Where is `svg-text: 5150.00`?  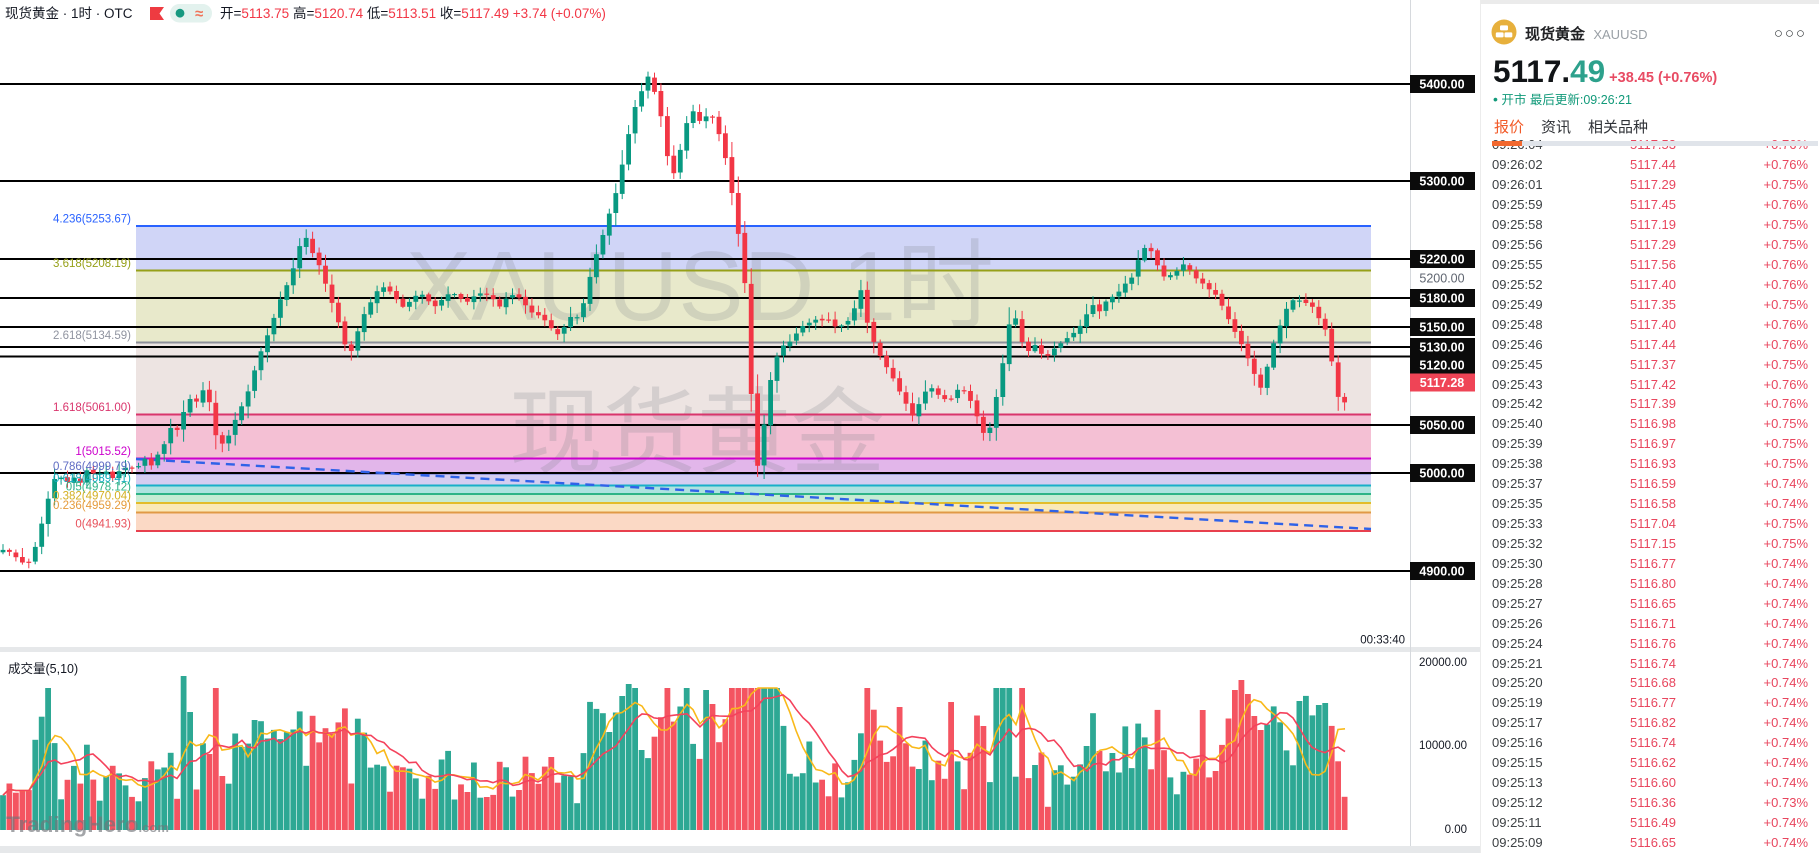
svg-text: 5150.00 is located at coordinates (1441, 328).